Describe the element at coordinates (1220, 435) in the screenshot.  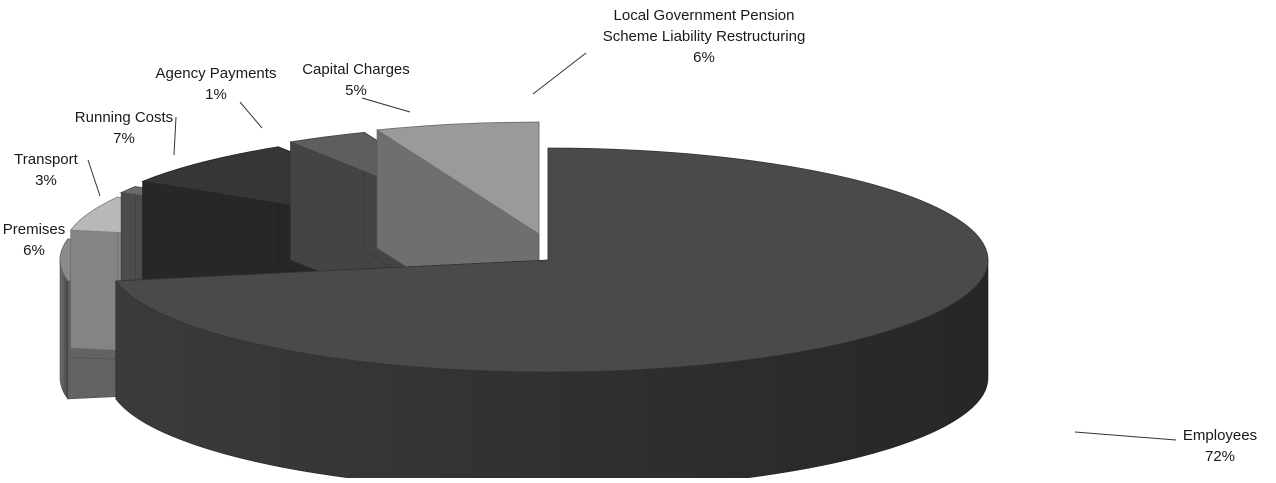
I see `slice-label: Employees` at that location.